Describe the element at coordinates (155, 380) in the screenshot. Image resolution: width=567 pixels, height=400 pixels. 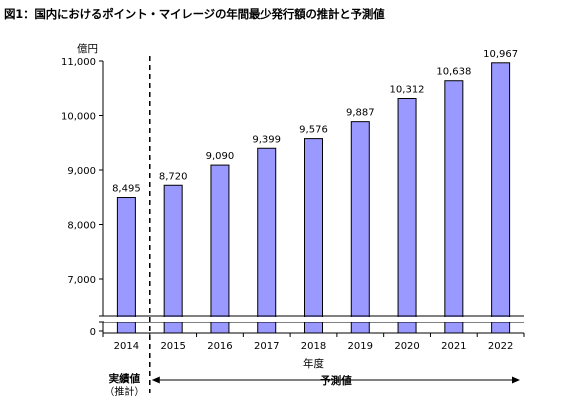
I see `forecast-arrow-left-head` at that location.